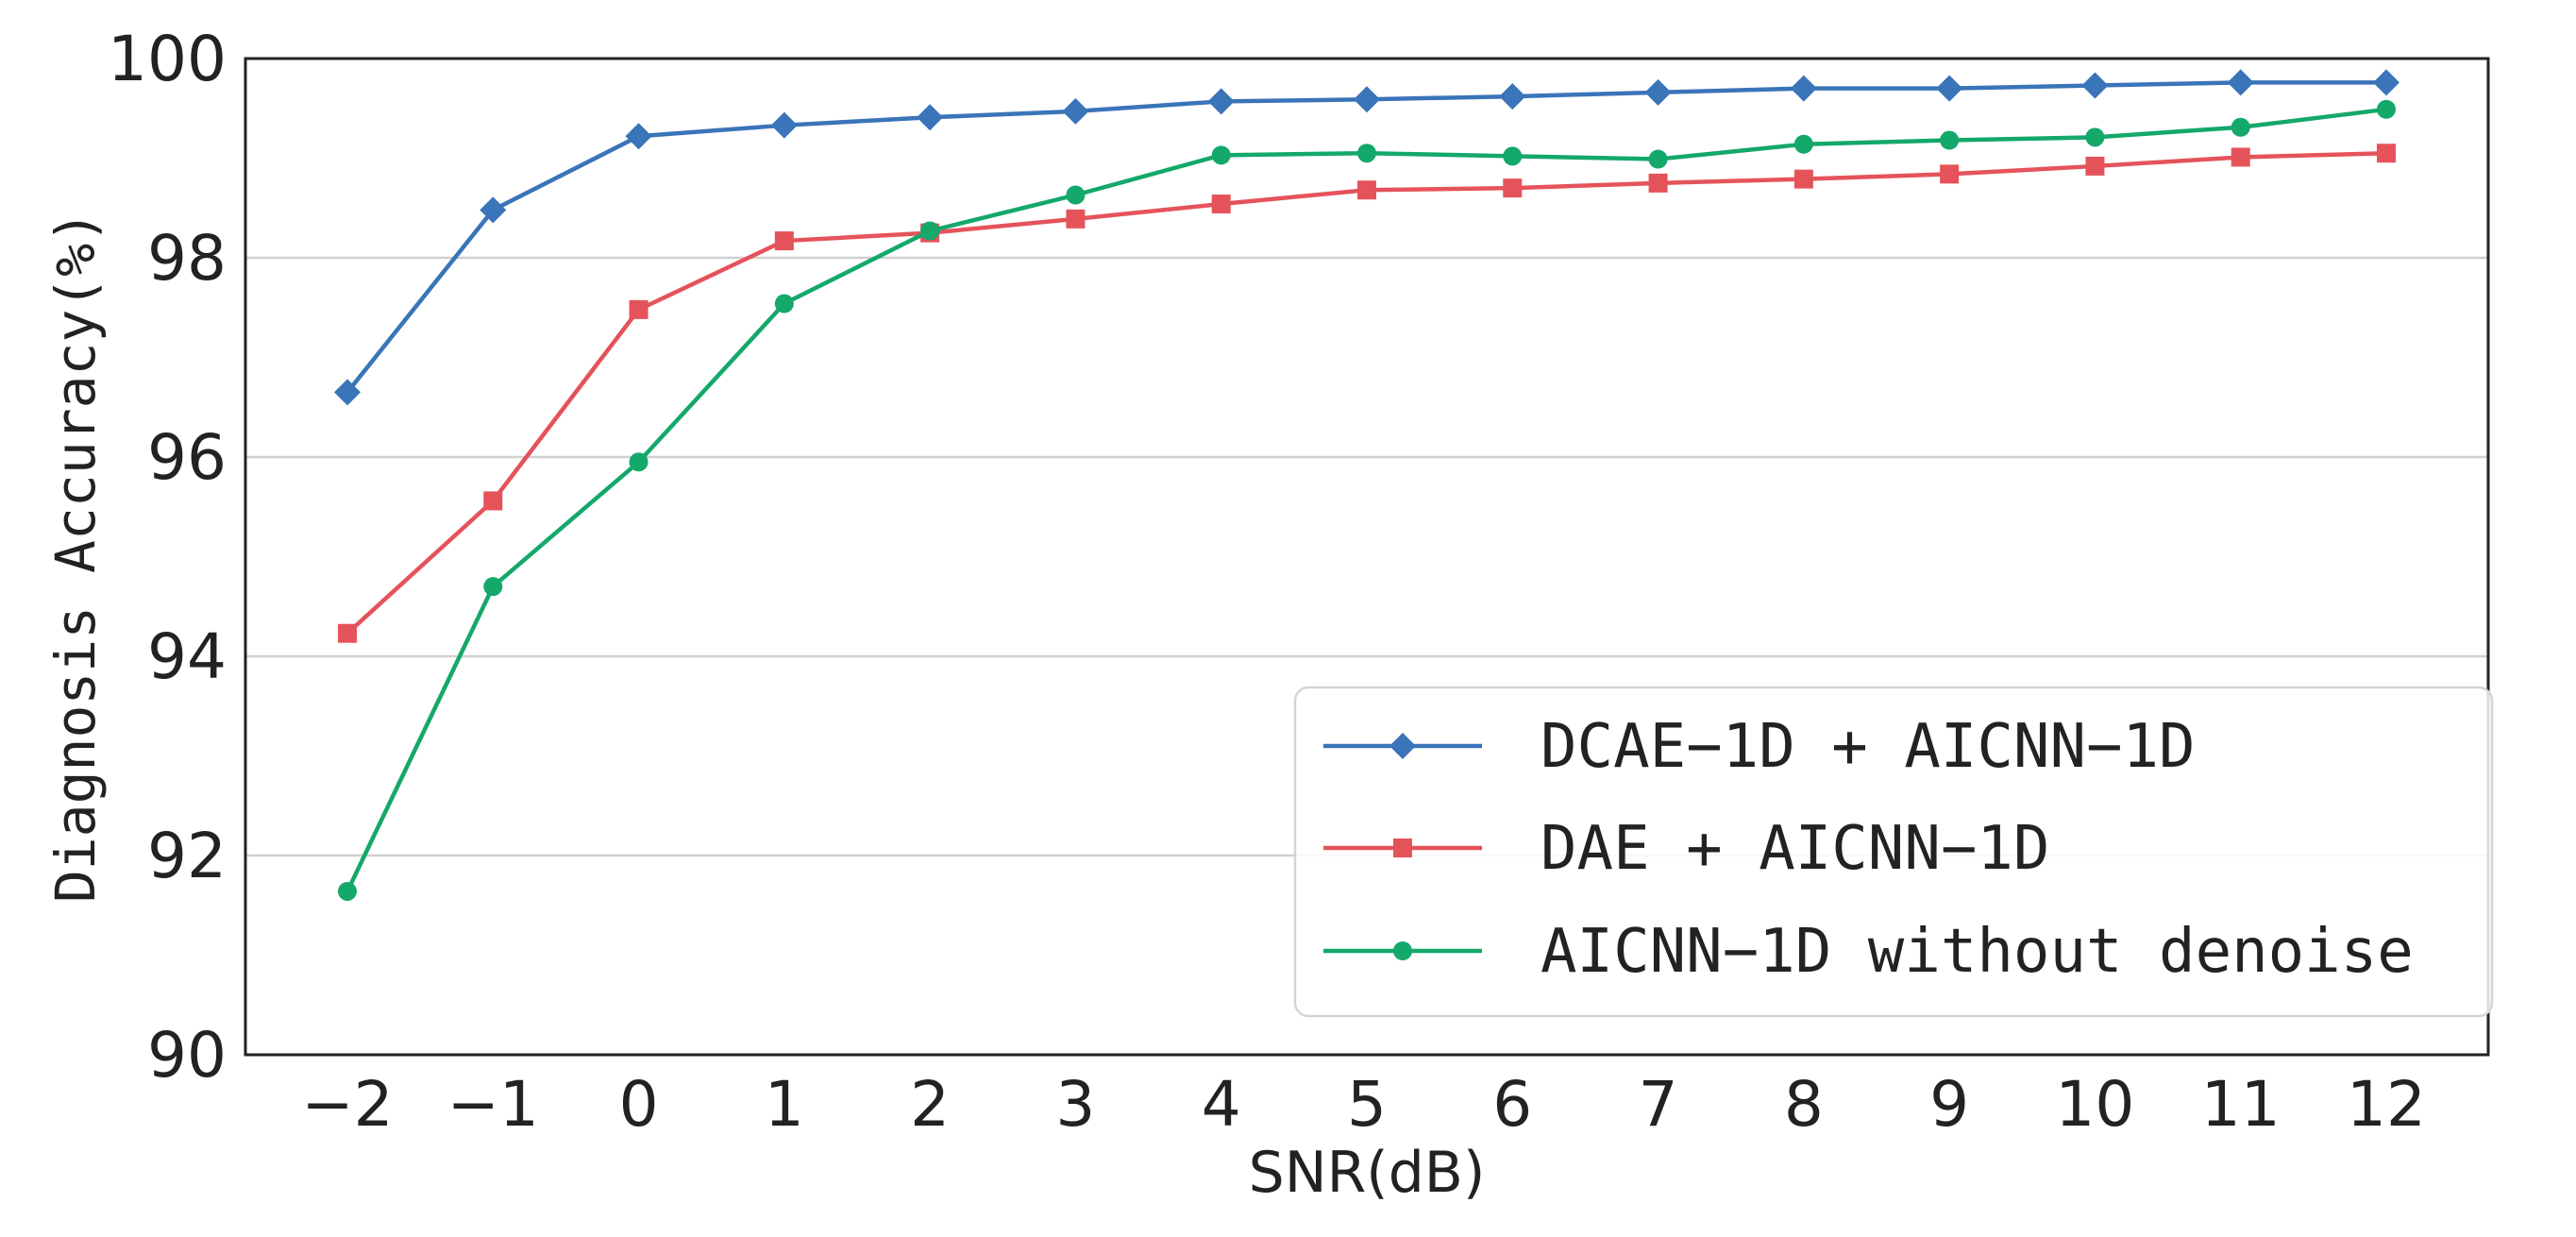  Describe the element at coordinates (1868, 747) in the screenshot. I see `legend-label: DCAE−1D + AICNN−1D` at that location.